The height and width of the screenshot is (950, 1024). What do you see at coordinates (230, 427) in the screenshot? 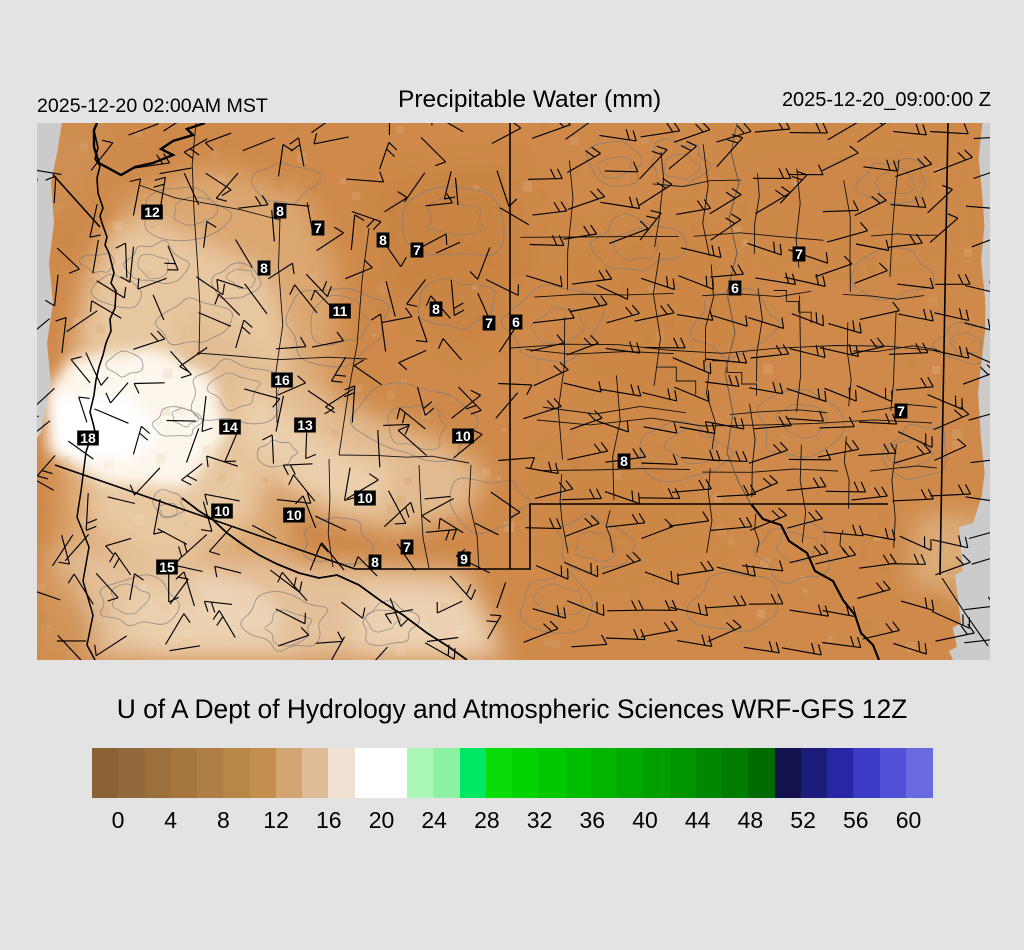
I see `svg-text: 14` at bounding box center [230, 427].